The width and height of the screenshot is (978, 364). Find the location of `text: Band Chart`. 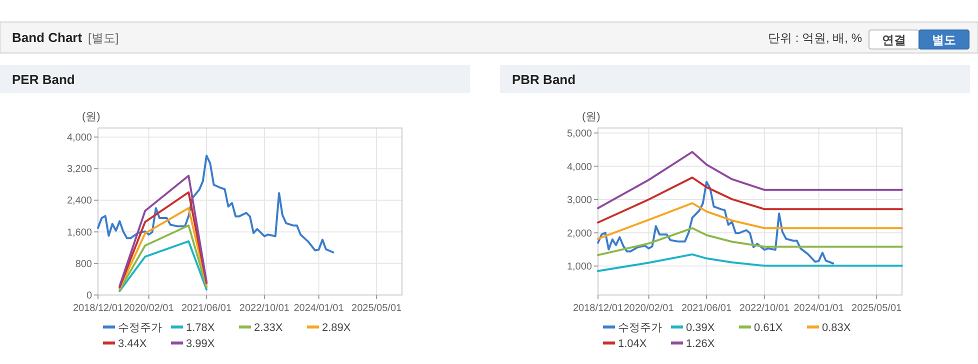

text: Band Chart is located at coordinates (47, 37).